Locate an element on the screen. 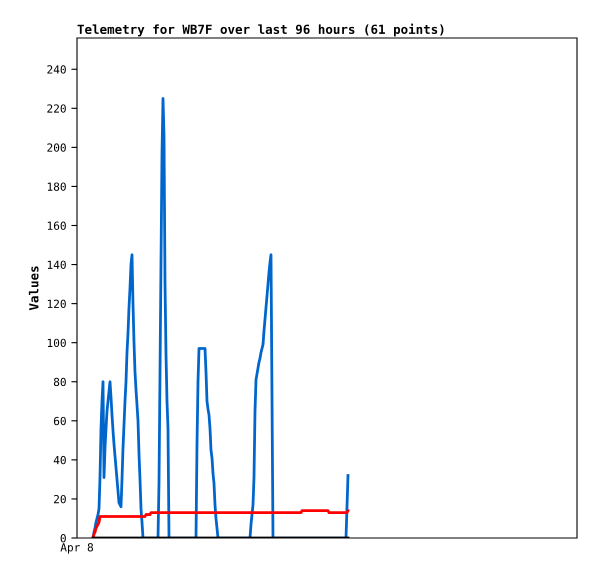  y-tick-label: 80 is located at coordinates (60, 382).